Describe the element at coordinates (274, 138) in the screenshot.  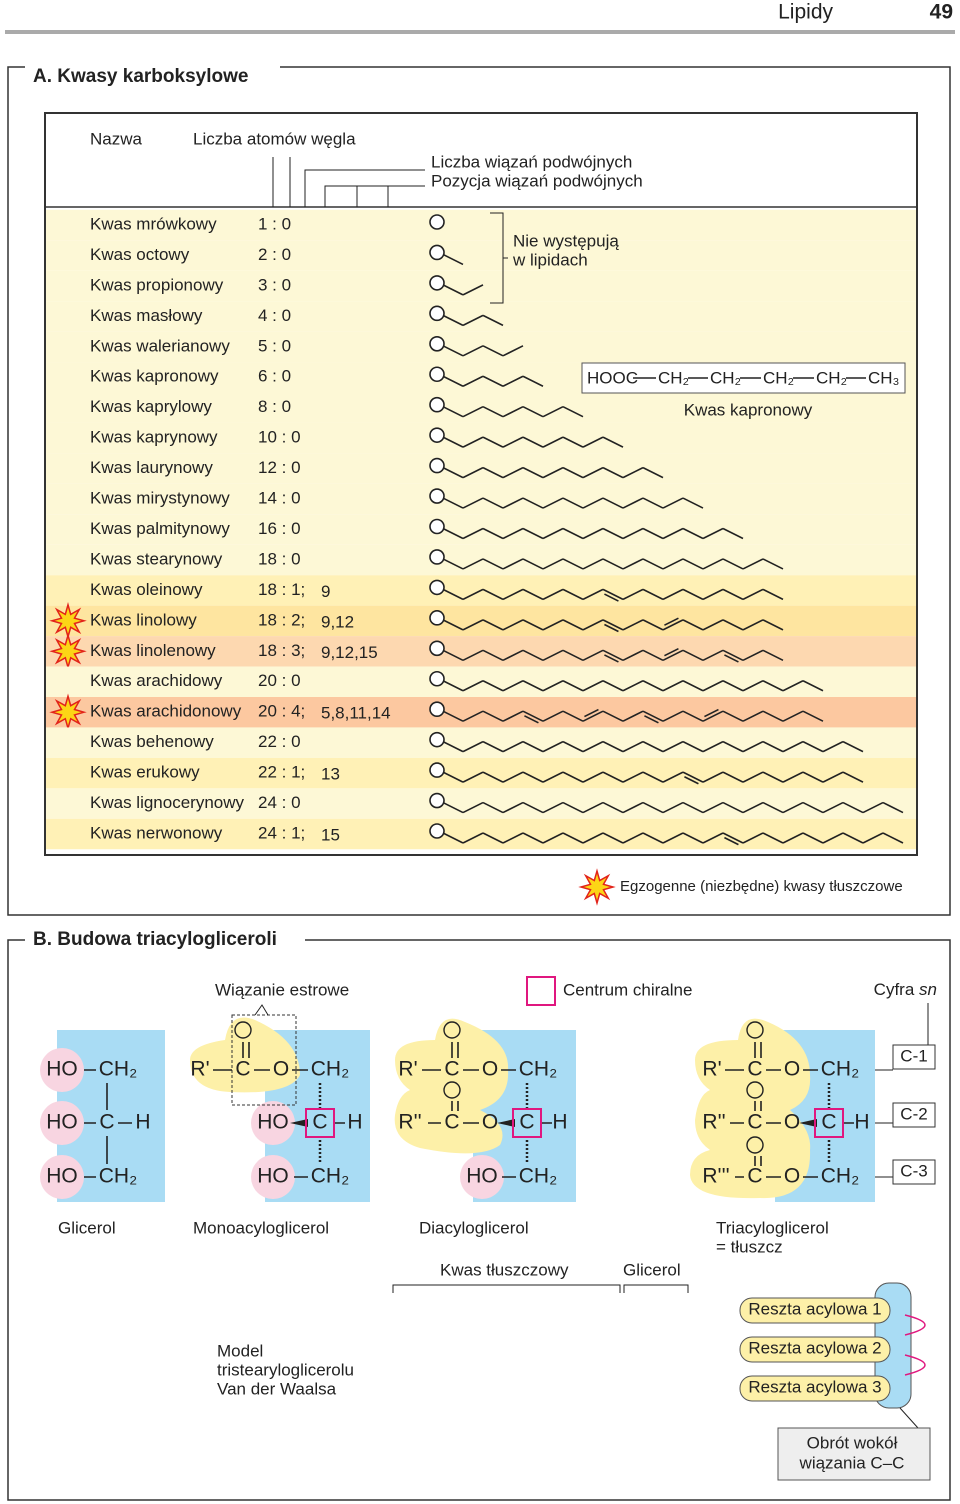
I see `col-carbons: Liczba atomów węgla` at that location.